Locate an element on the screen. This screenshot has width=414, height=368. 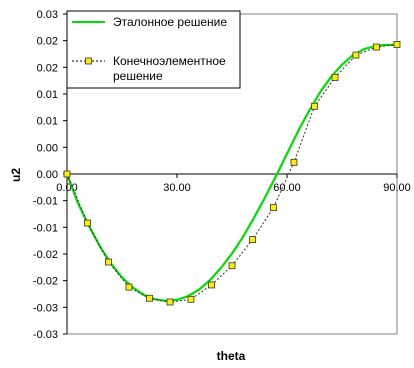
legend-marker-fem is located at coordinates (88, 61).